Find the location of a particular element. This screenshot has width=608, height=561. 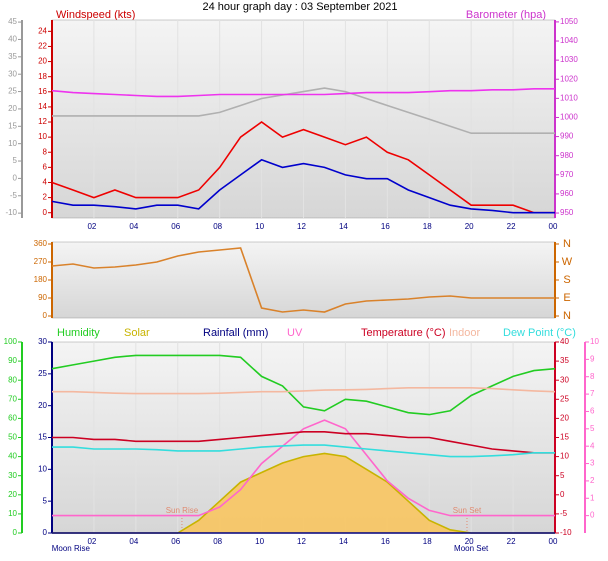

y4-tick-label: 0 is located at coordinates (592, 515).